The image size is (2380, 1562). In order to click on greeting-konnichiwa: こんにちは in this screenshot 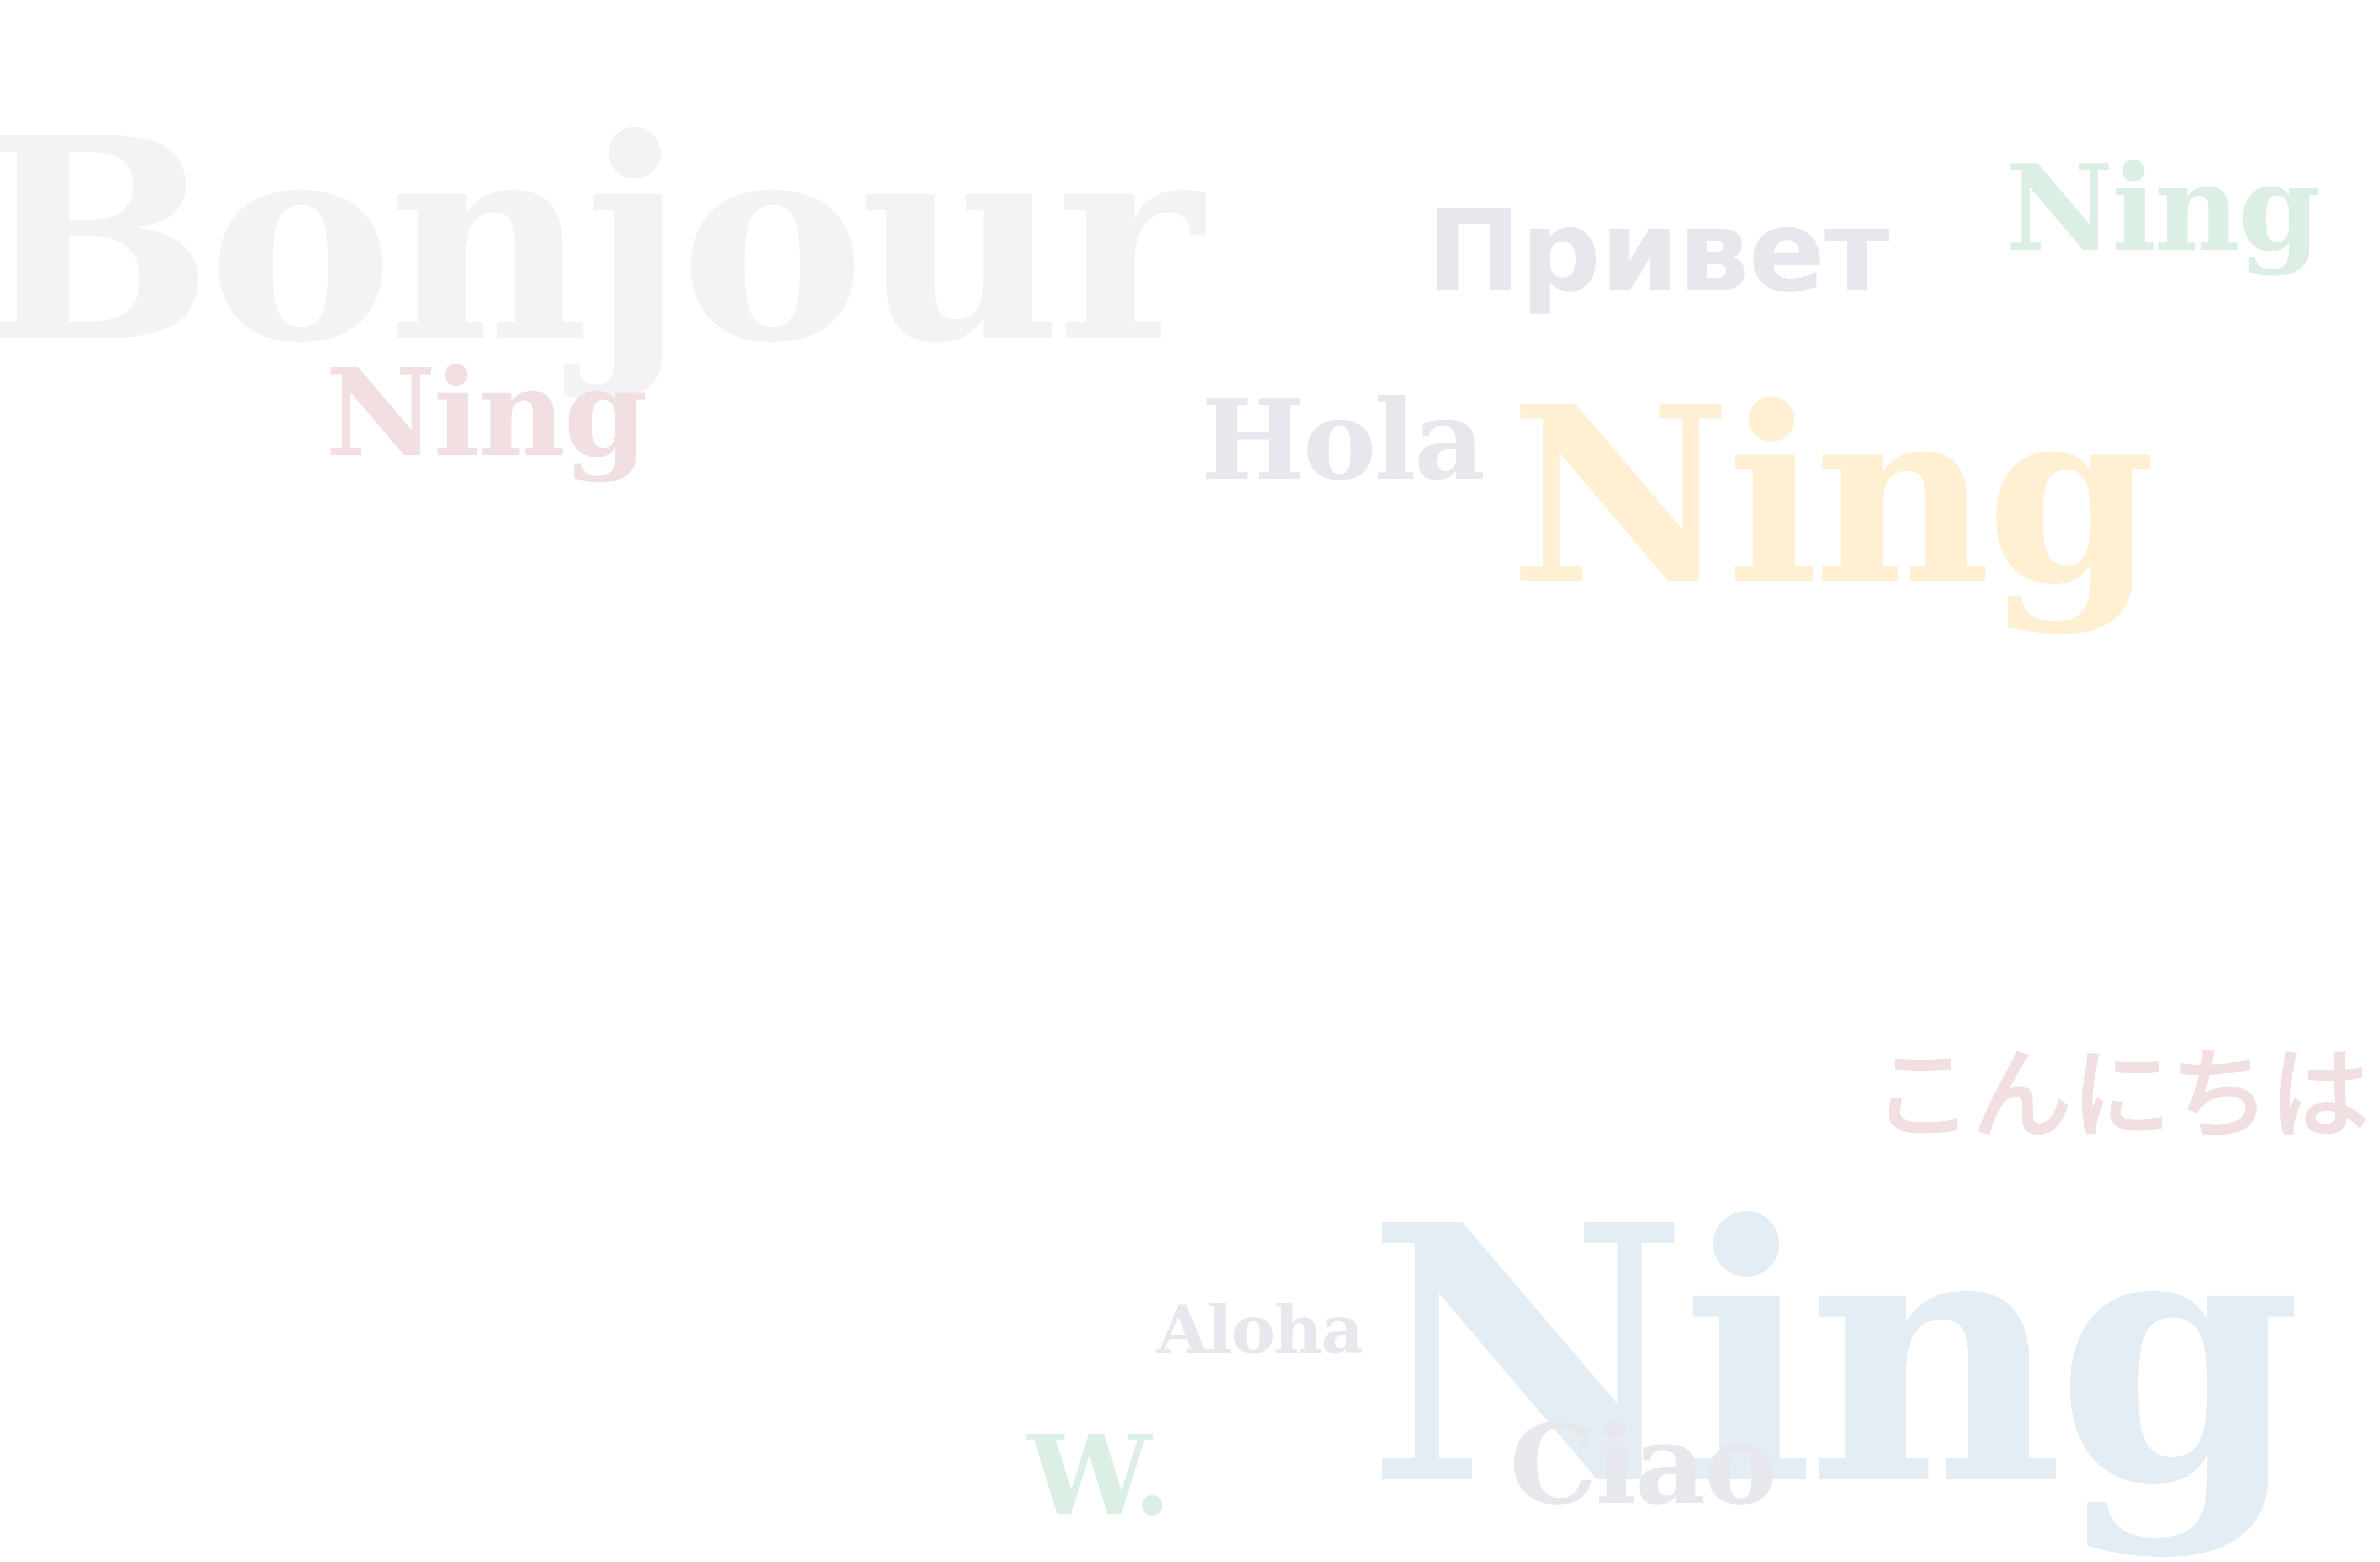, I will do `click(2121, 1096)`.